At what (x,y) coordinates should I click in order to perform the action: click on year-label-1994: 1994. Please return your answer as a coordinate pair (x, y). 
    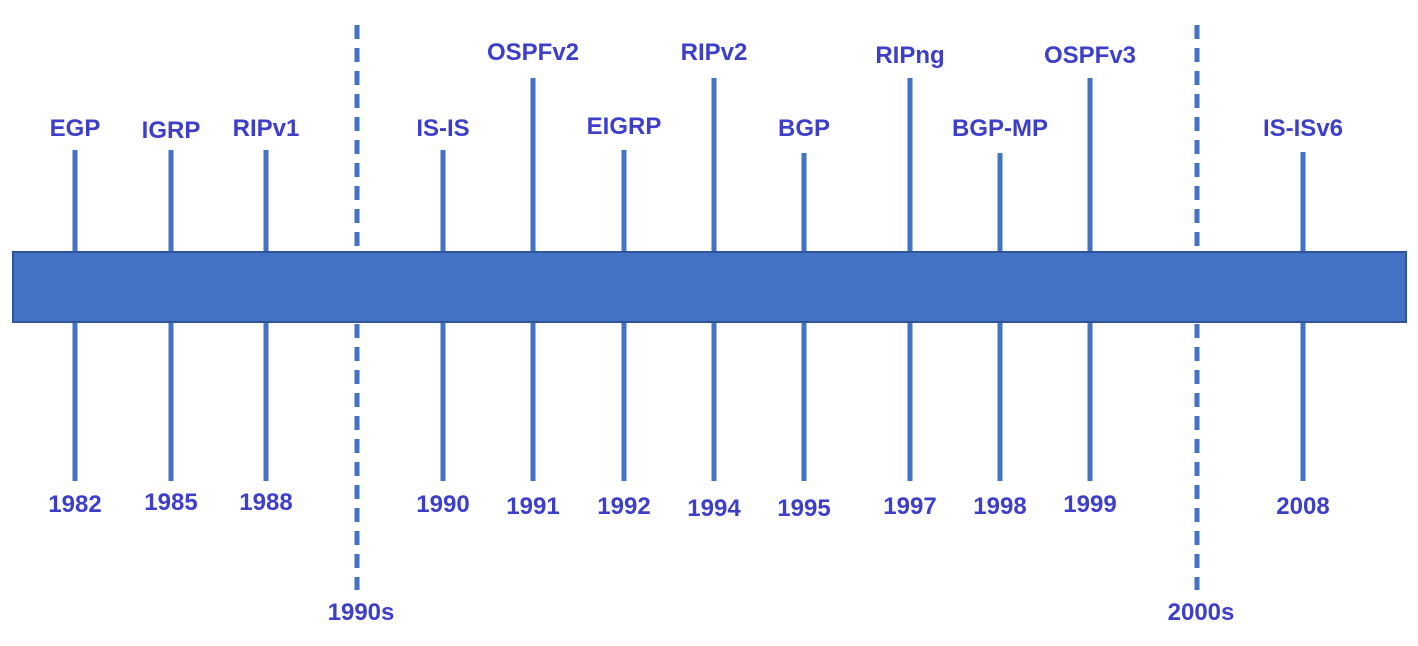
    Looking at the image, I should click on (714, 508).